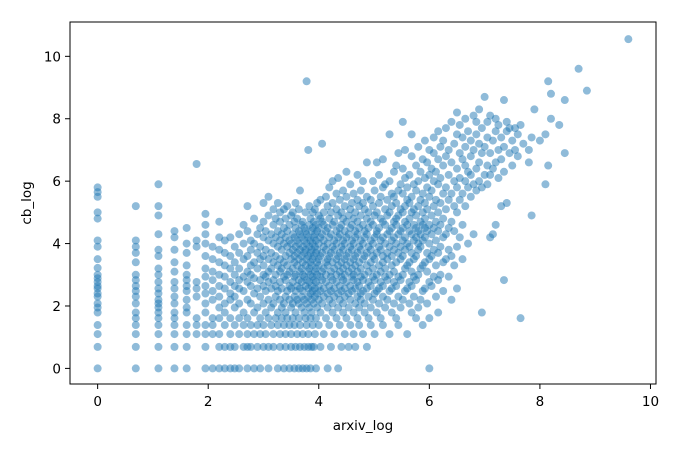  Describe the element at coordinates (208, 402) in the screenshot. I see `x-tick-label: 2` at that location.